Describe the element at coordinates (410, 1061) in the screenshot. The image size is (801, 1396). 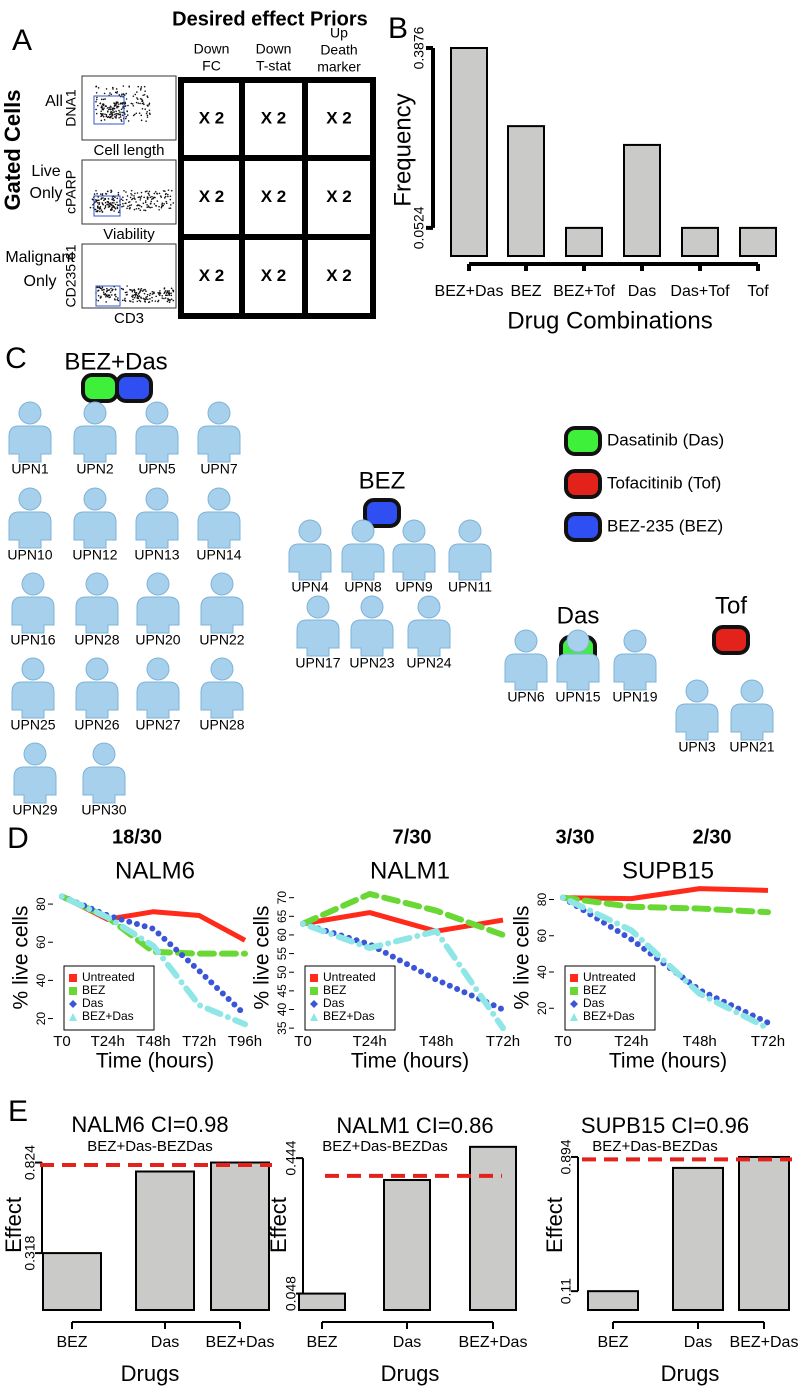
I see `x-axis-title: Time (hours)` at that location.